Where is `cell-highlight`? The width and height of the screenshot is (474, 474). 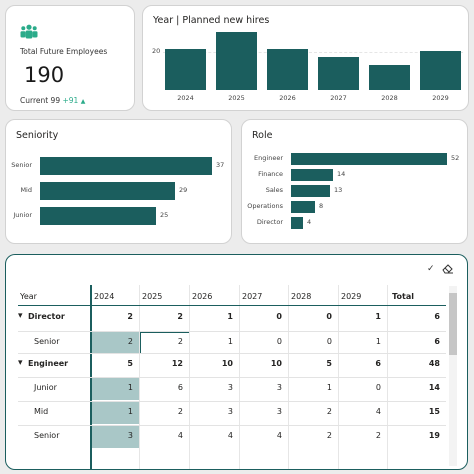
cell-highlight is located at coordinates (115, 413).